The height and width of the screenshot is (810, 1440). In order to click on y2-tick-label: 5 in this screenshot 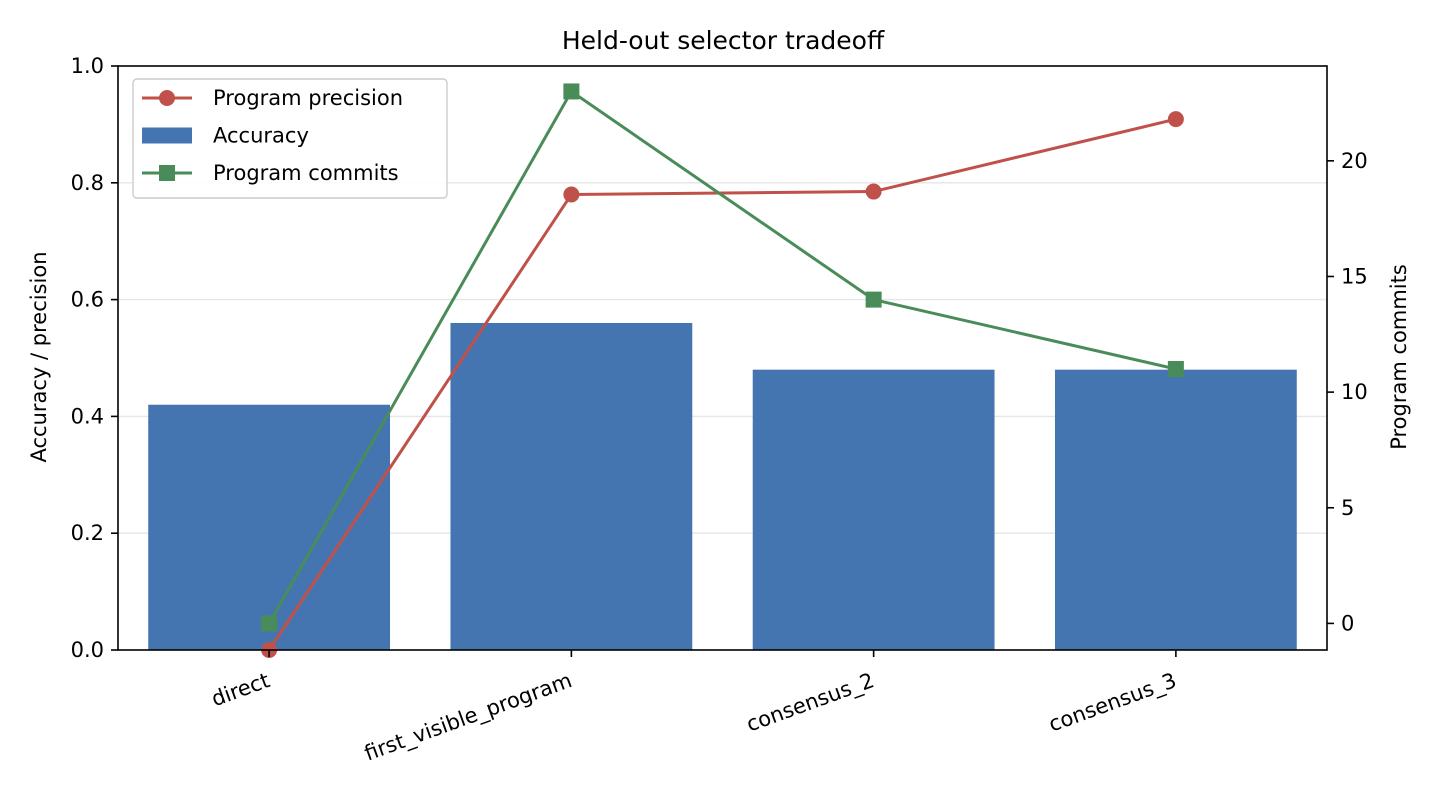, I will do `click(1347, 508)`.